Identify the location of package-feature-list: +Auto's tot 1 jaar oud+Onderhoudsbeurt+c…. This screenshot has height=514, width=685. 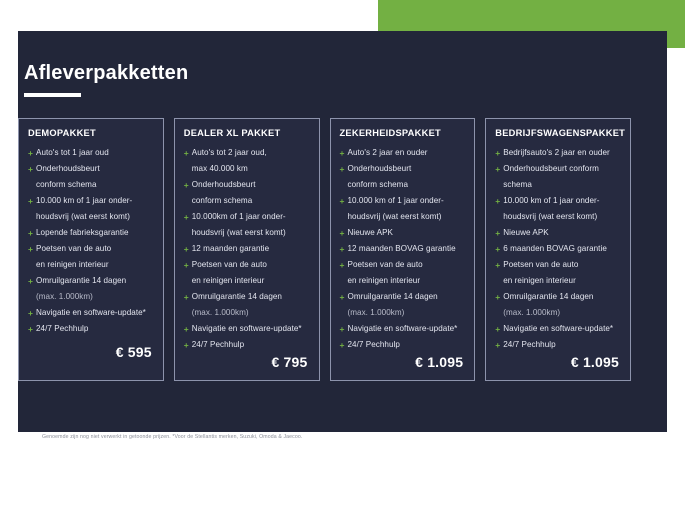
(91, 245).